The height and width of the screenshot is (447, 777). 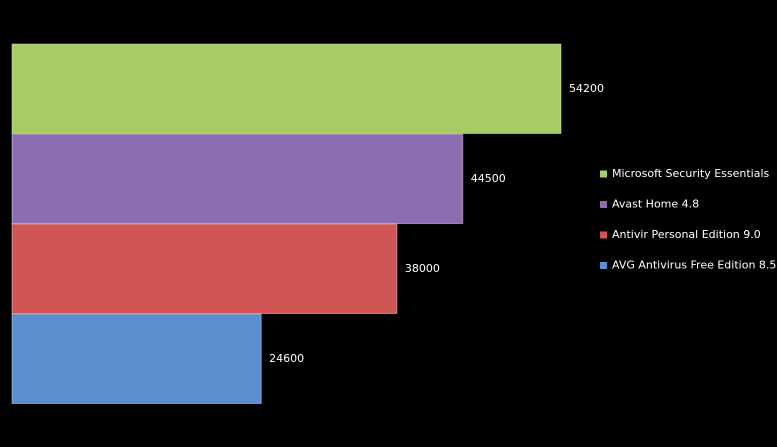 I want to click on legend-label: Microsoft Security Essentials, so click(x=691, y=173).